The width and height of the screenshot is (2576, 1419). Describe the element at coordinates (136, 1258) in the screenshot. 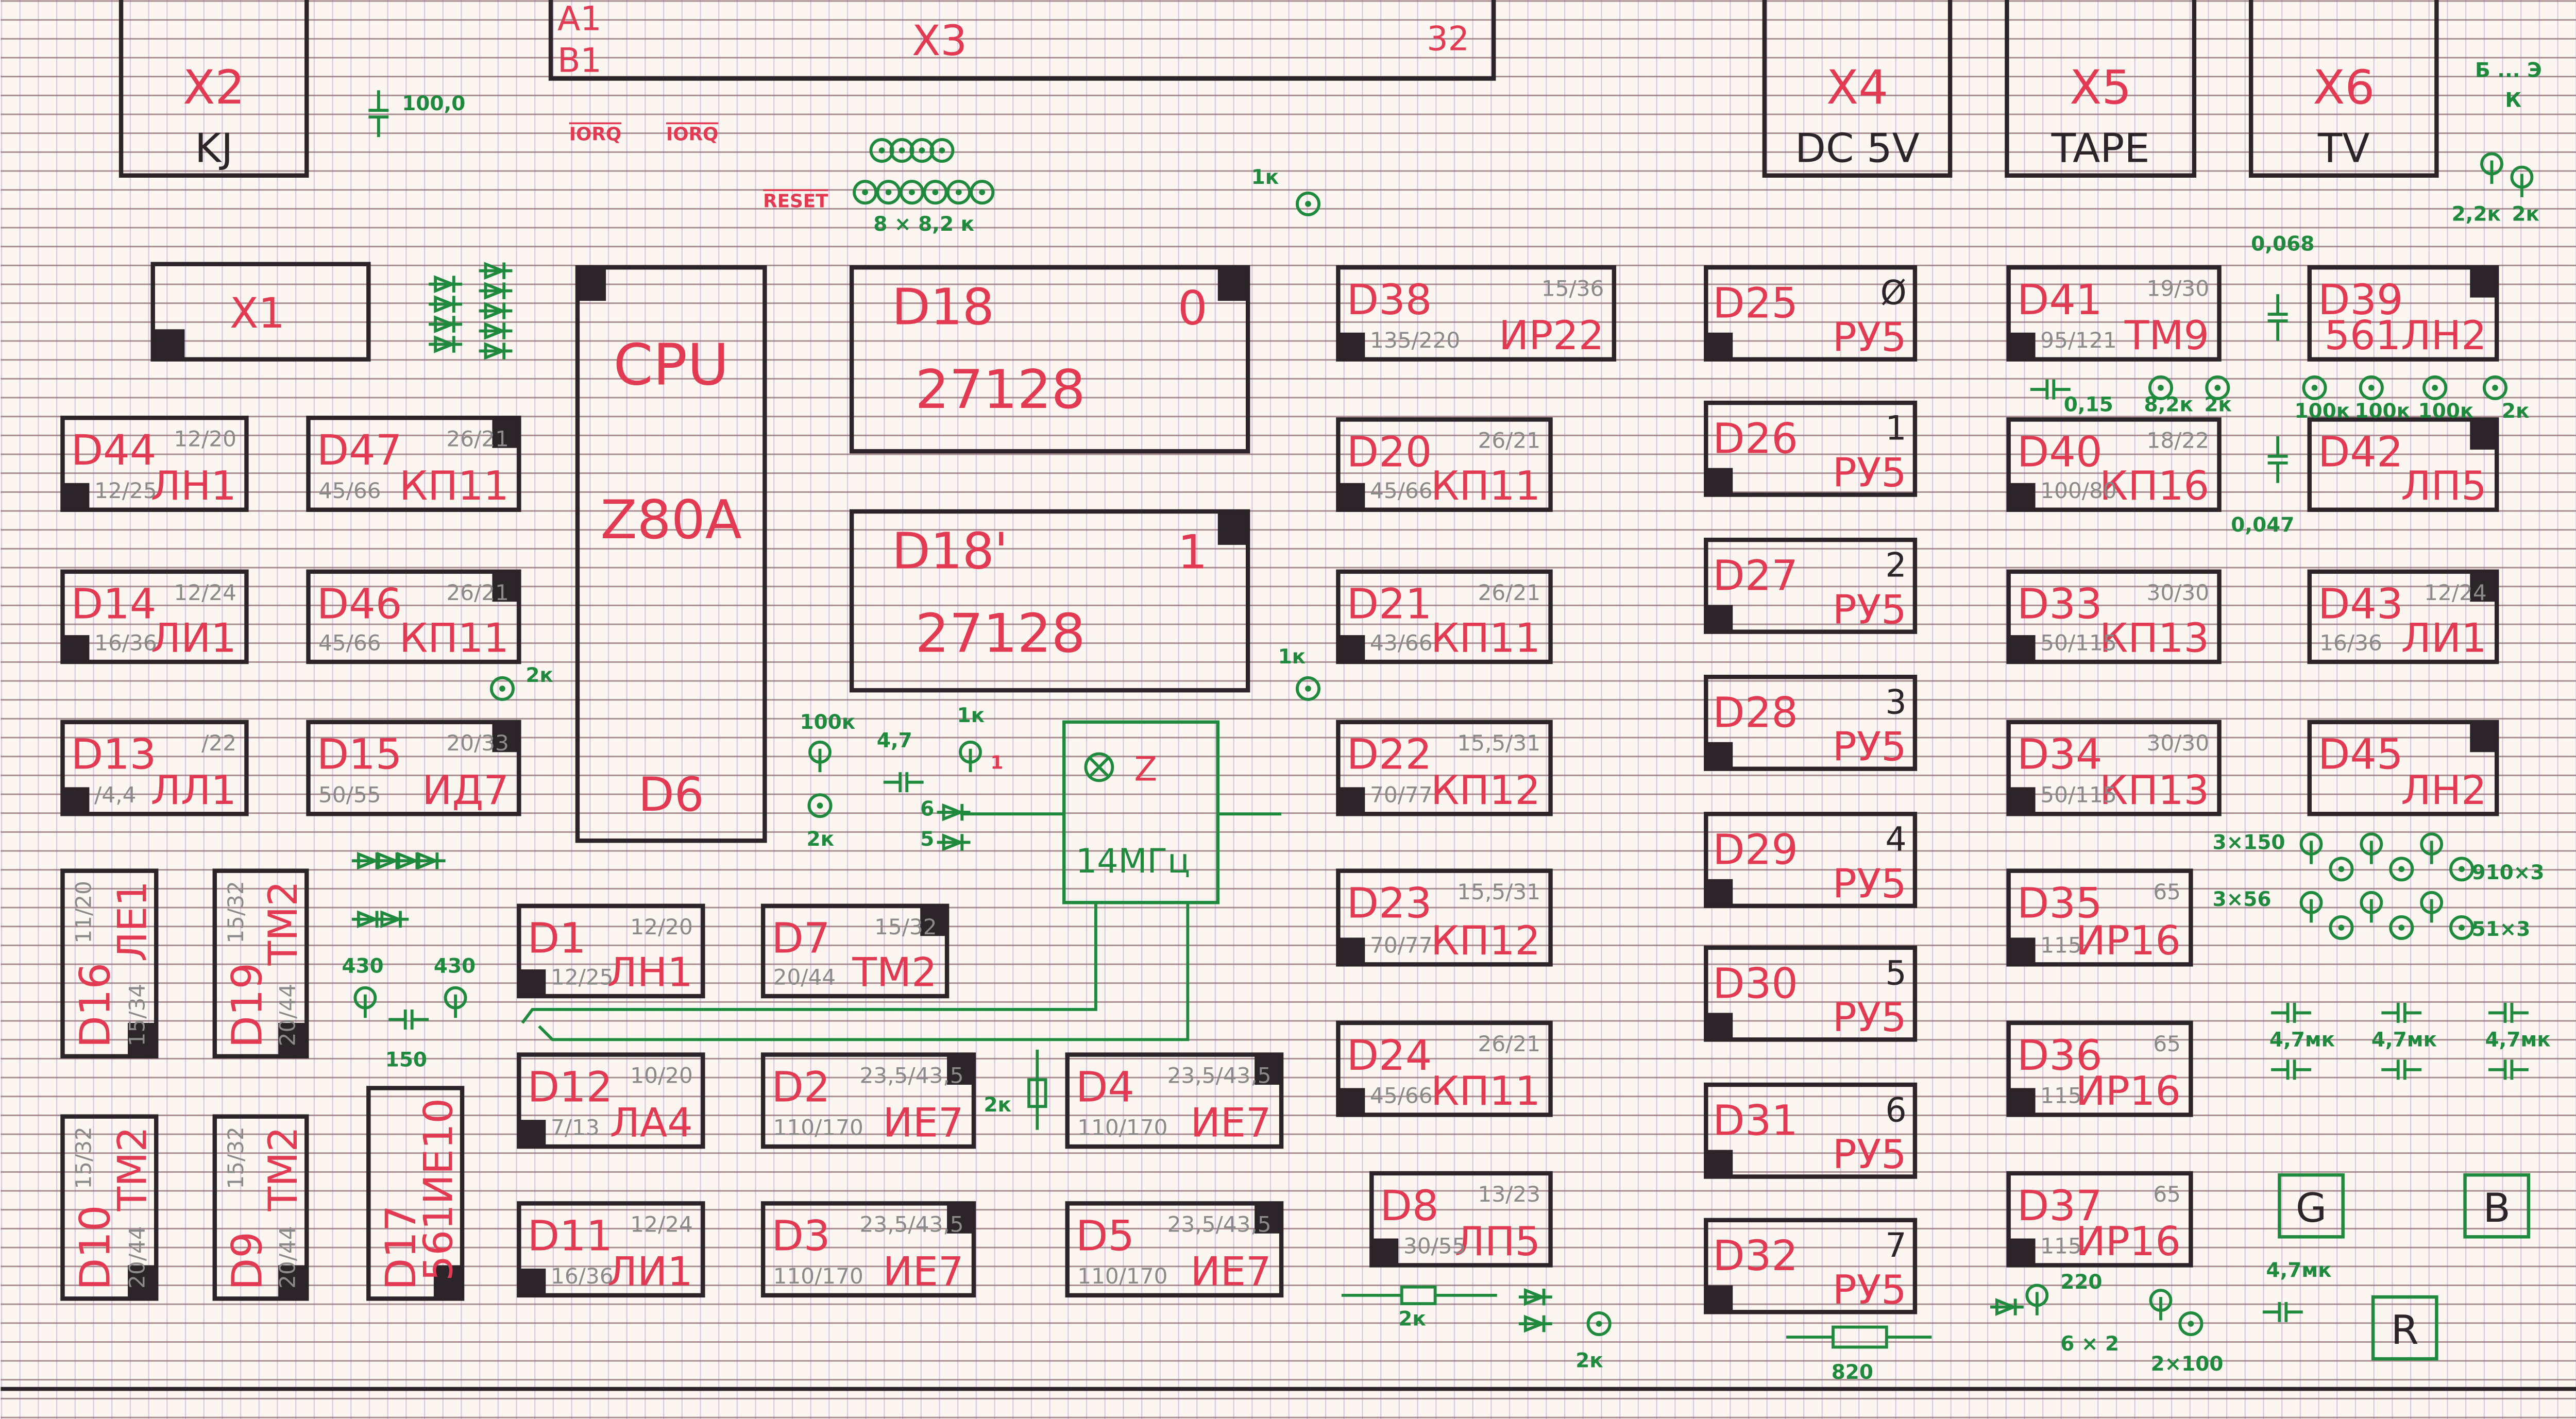

I see `chip-bottom-value: 20/44` at that location.